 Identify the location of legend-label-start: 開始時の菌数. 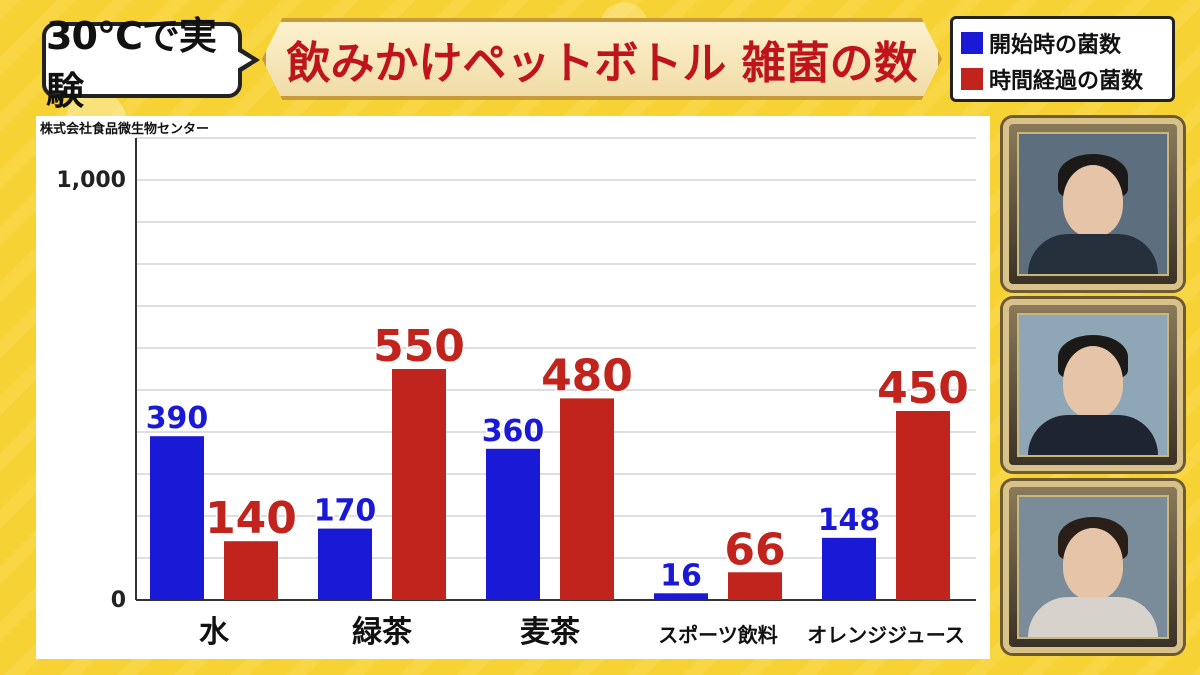
(1055, 45).